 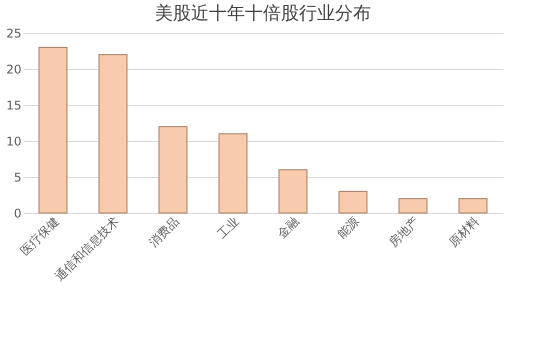 What do you see at coordinates (288, 227) in the screenshot?
I see `x-tick-label: 金融` at bounding box center [288, 227].